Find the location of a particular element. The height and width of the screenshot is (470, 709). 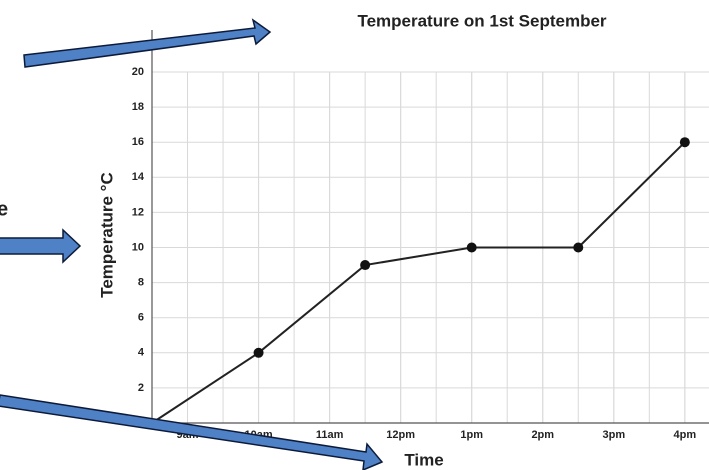

y-tick-label: 2 is located at coordinates (141, 388).